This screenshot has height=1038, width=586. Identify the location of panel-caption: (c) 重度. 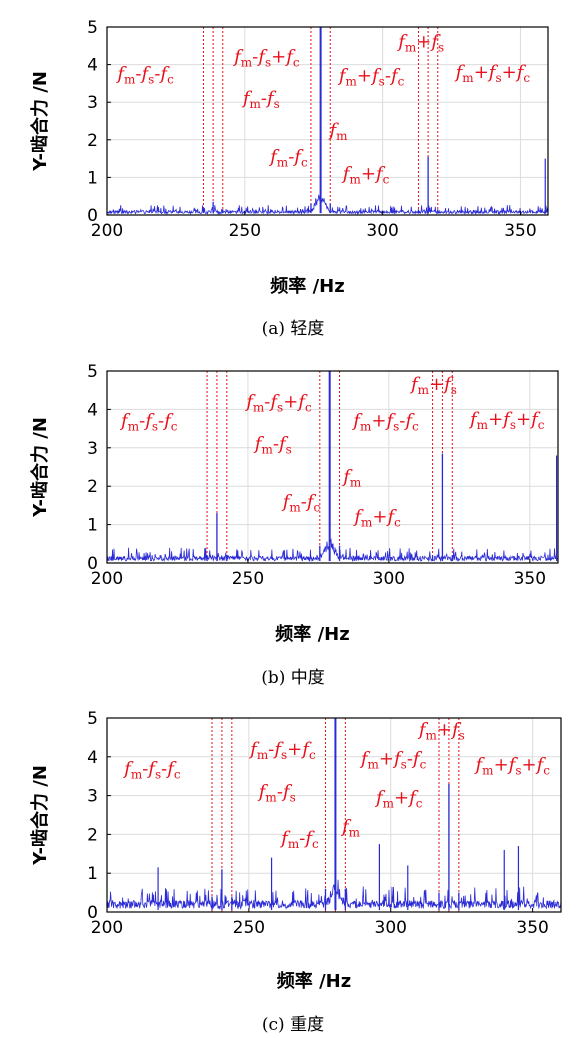
(293, 1025).